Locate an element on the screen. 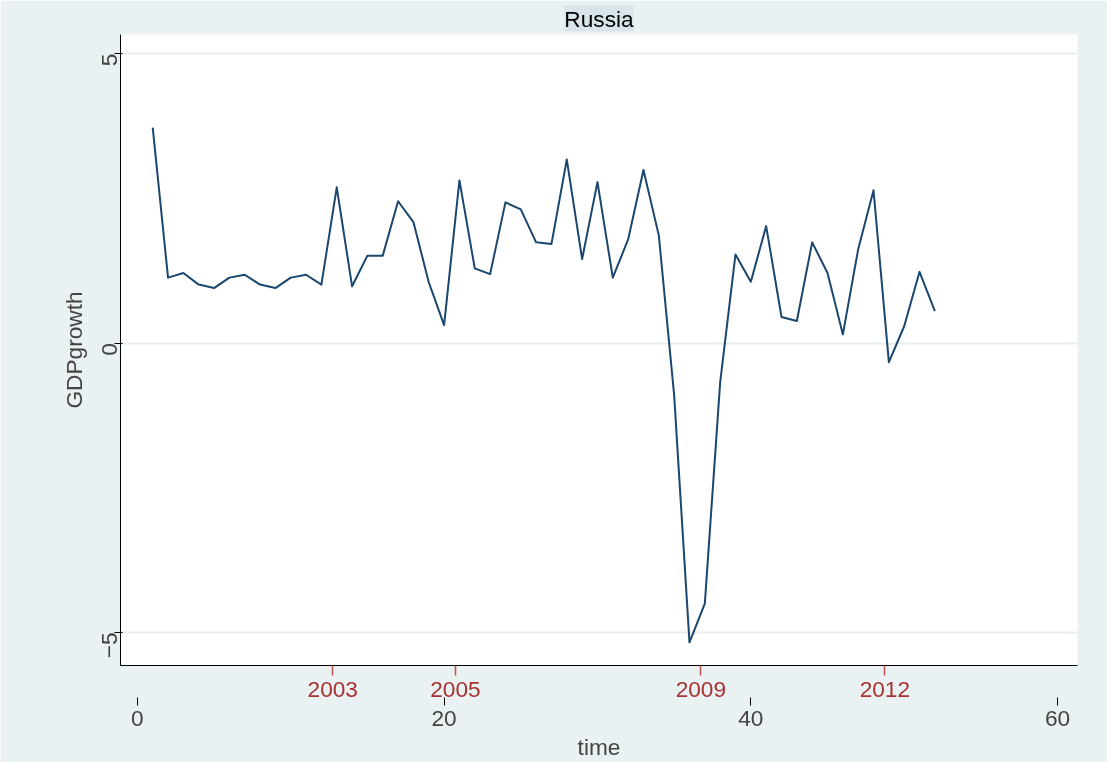 This screenshot has height=762, width=1107. x-axis-title: time is located at coordinates (599, 746).